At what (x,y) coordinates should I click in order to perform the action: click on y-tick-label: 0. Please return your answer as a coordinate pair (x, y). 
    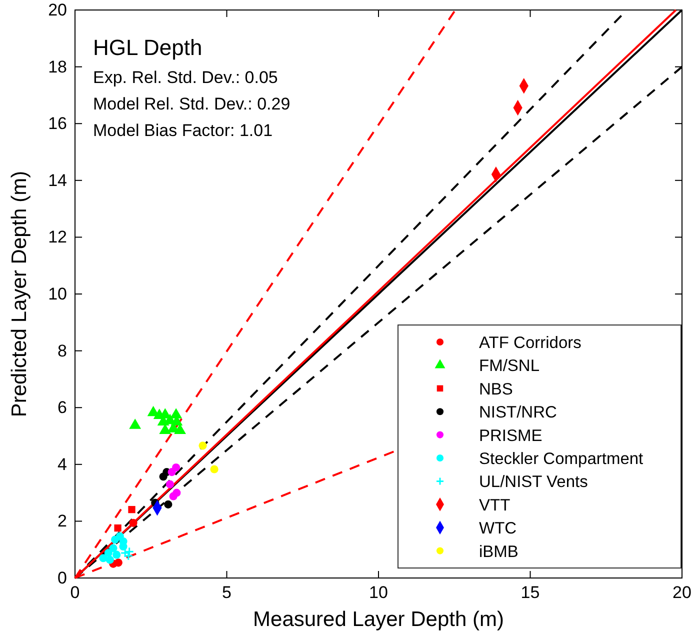
    Looking at the image, I should click on (62, 578).